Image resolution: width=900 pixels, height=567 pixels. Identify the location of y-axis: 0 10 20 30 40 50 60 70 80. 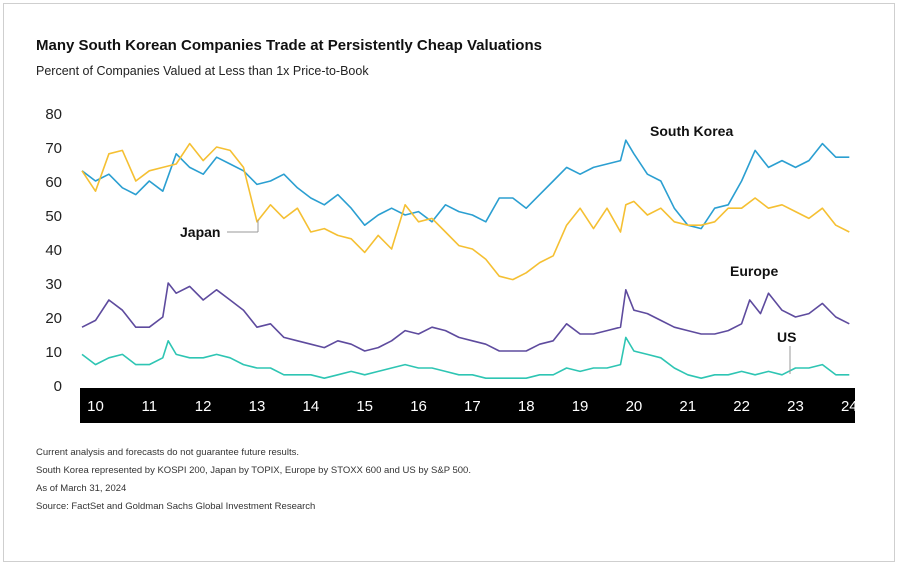
(53, 250).